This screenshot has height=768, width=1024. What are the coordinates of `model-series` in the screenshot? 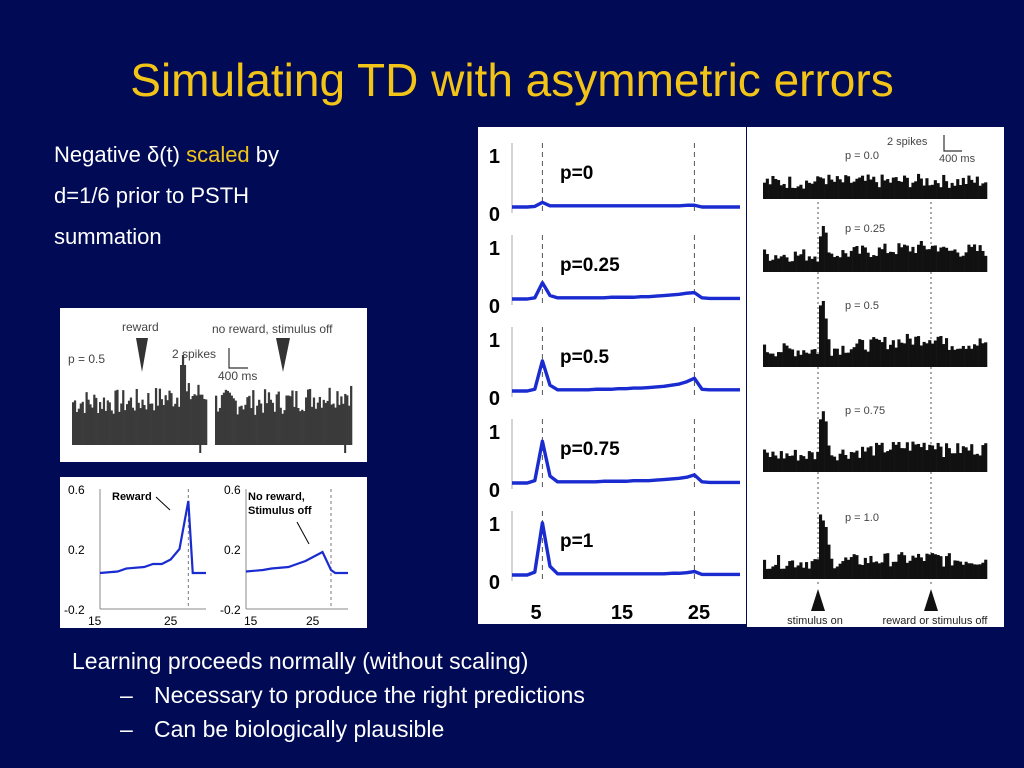 It's located at (626, 204).